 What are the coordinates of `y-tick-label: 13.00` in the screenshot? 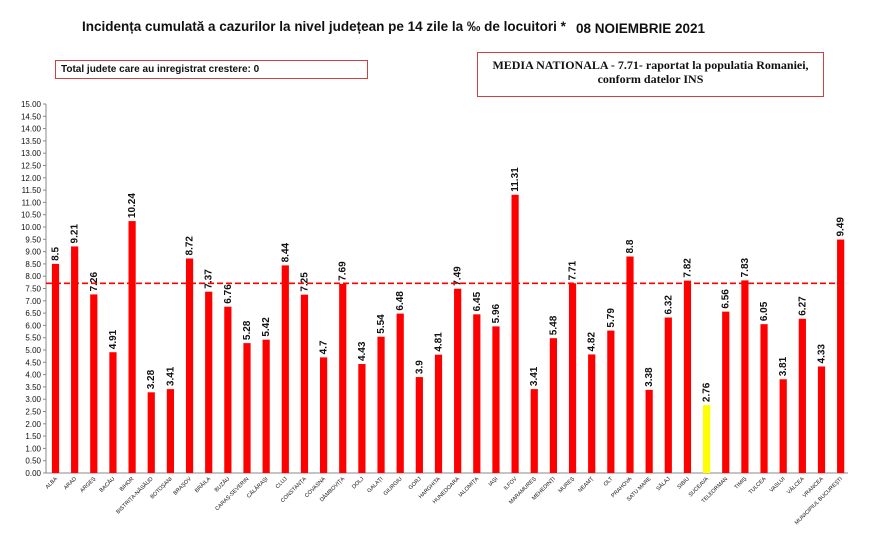 It's located at (31, 153).